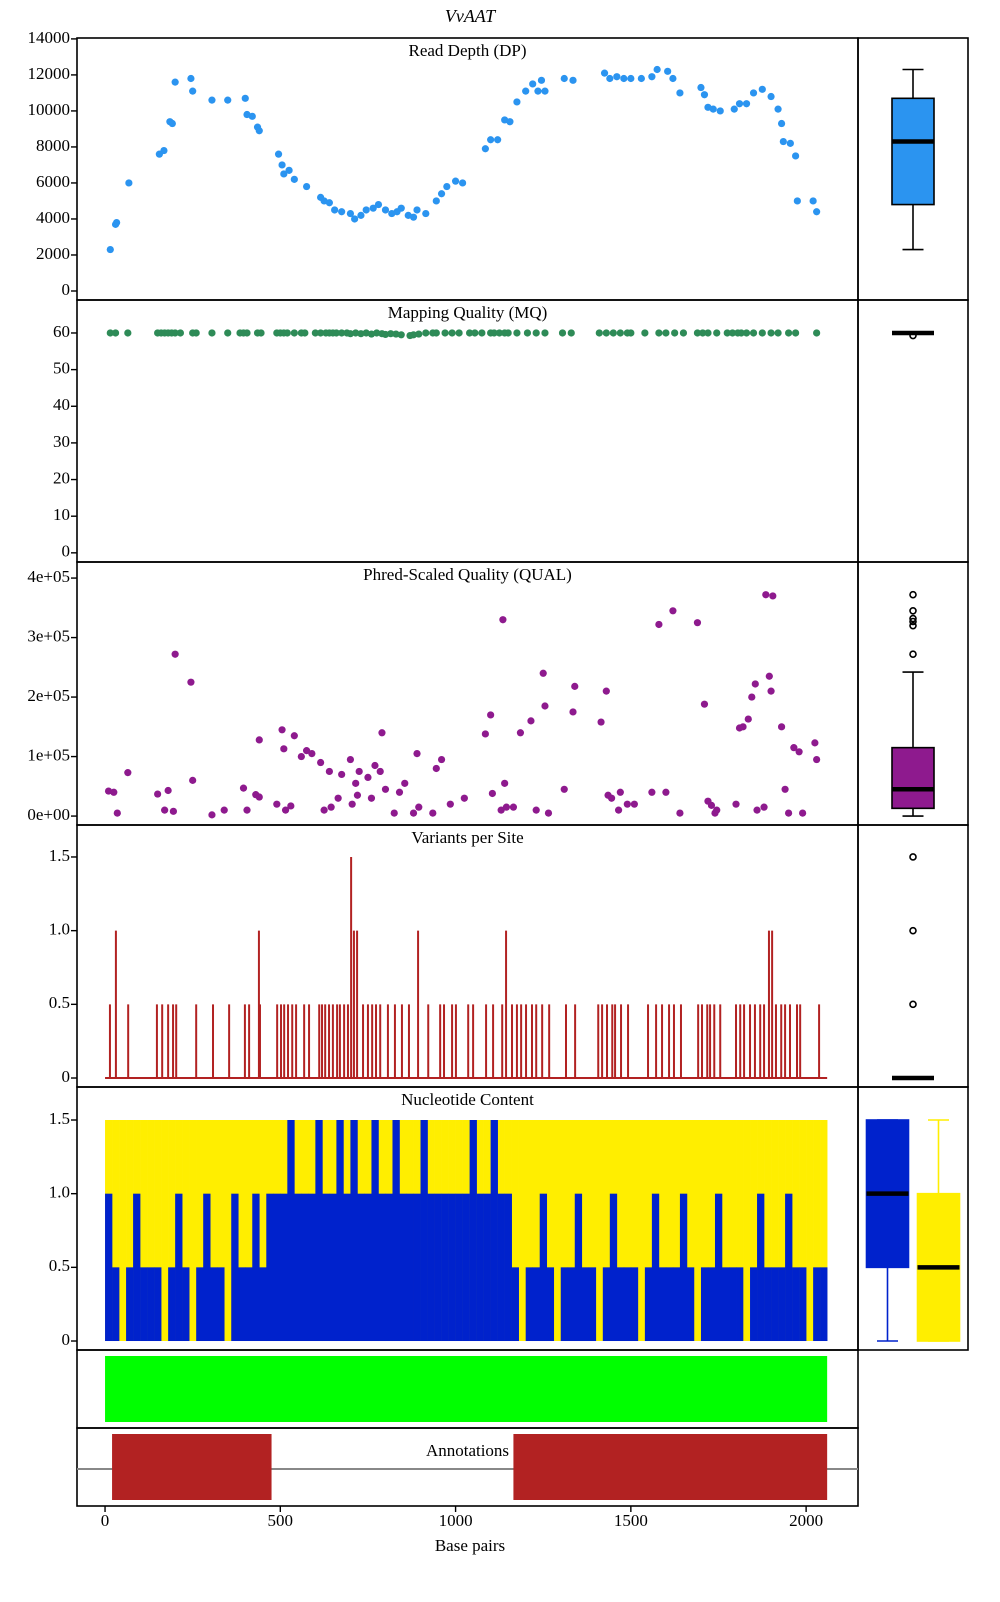 The width and height of the screenshot is (1000, 1602). What do you see at coordinates (61, 514) in the screenshot?
I see `y-tick-label: 10` at bounding box center [61, 514].